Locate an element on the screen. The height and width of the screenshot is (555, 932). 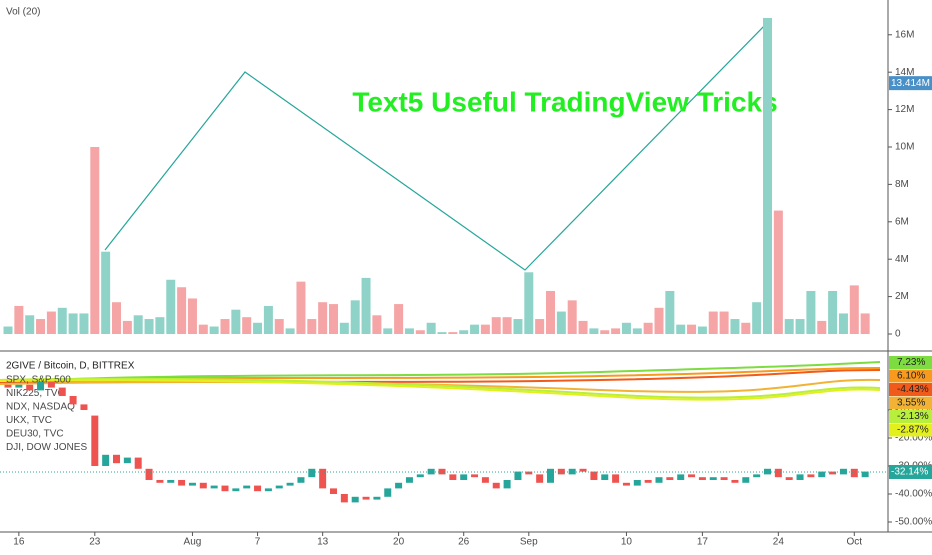
x-tick-label: 13 is located at coordinates (323, 542).